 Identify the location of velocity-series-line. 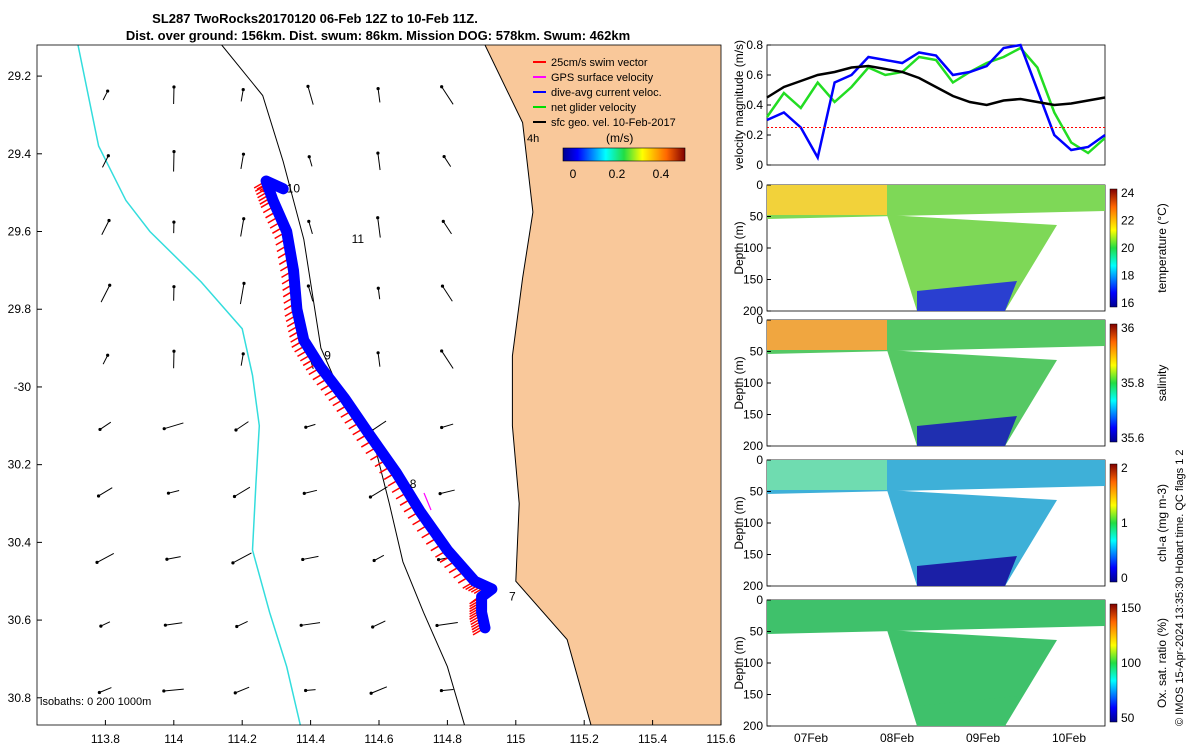
(936, 102).